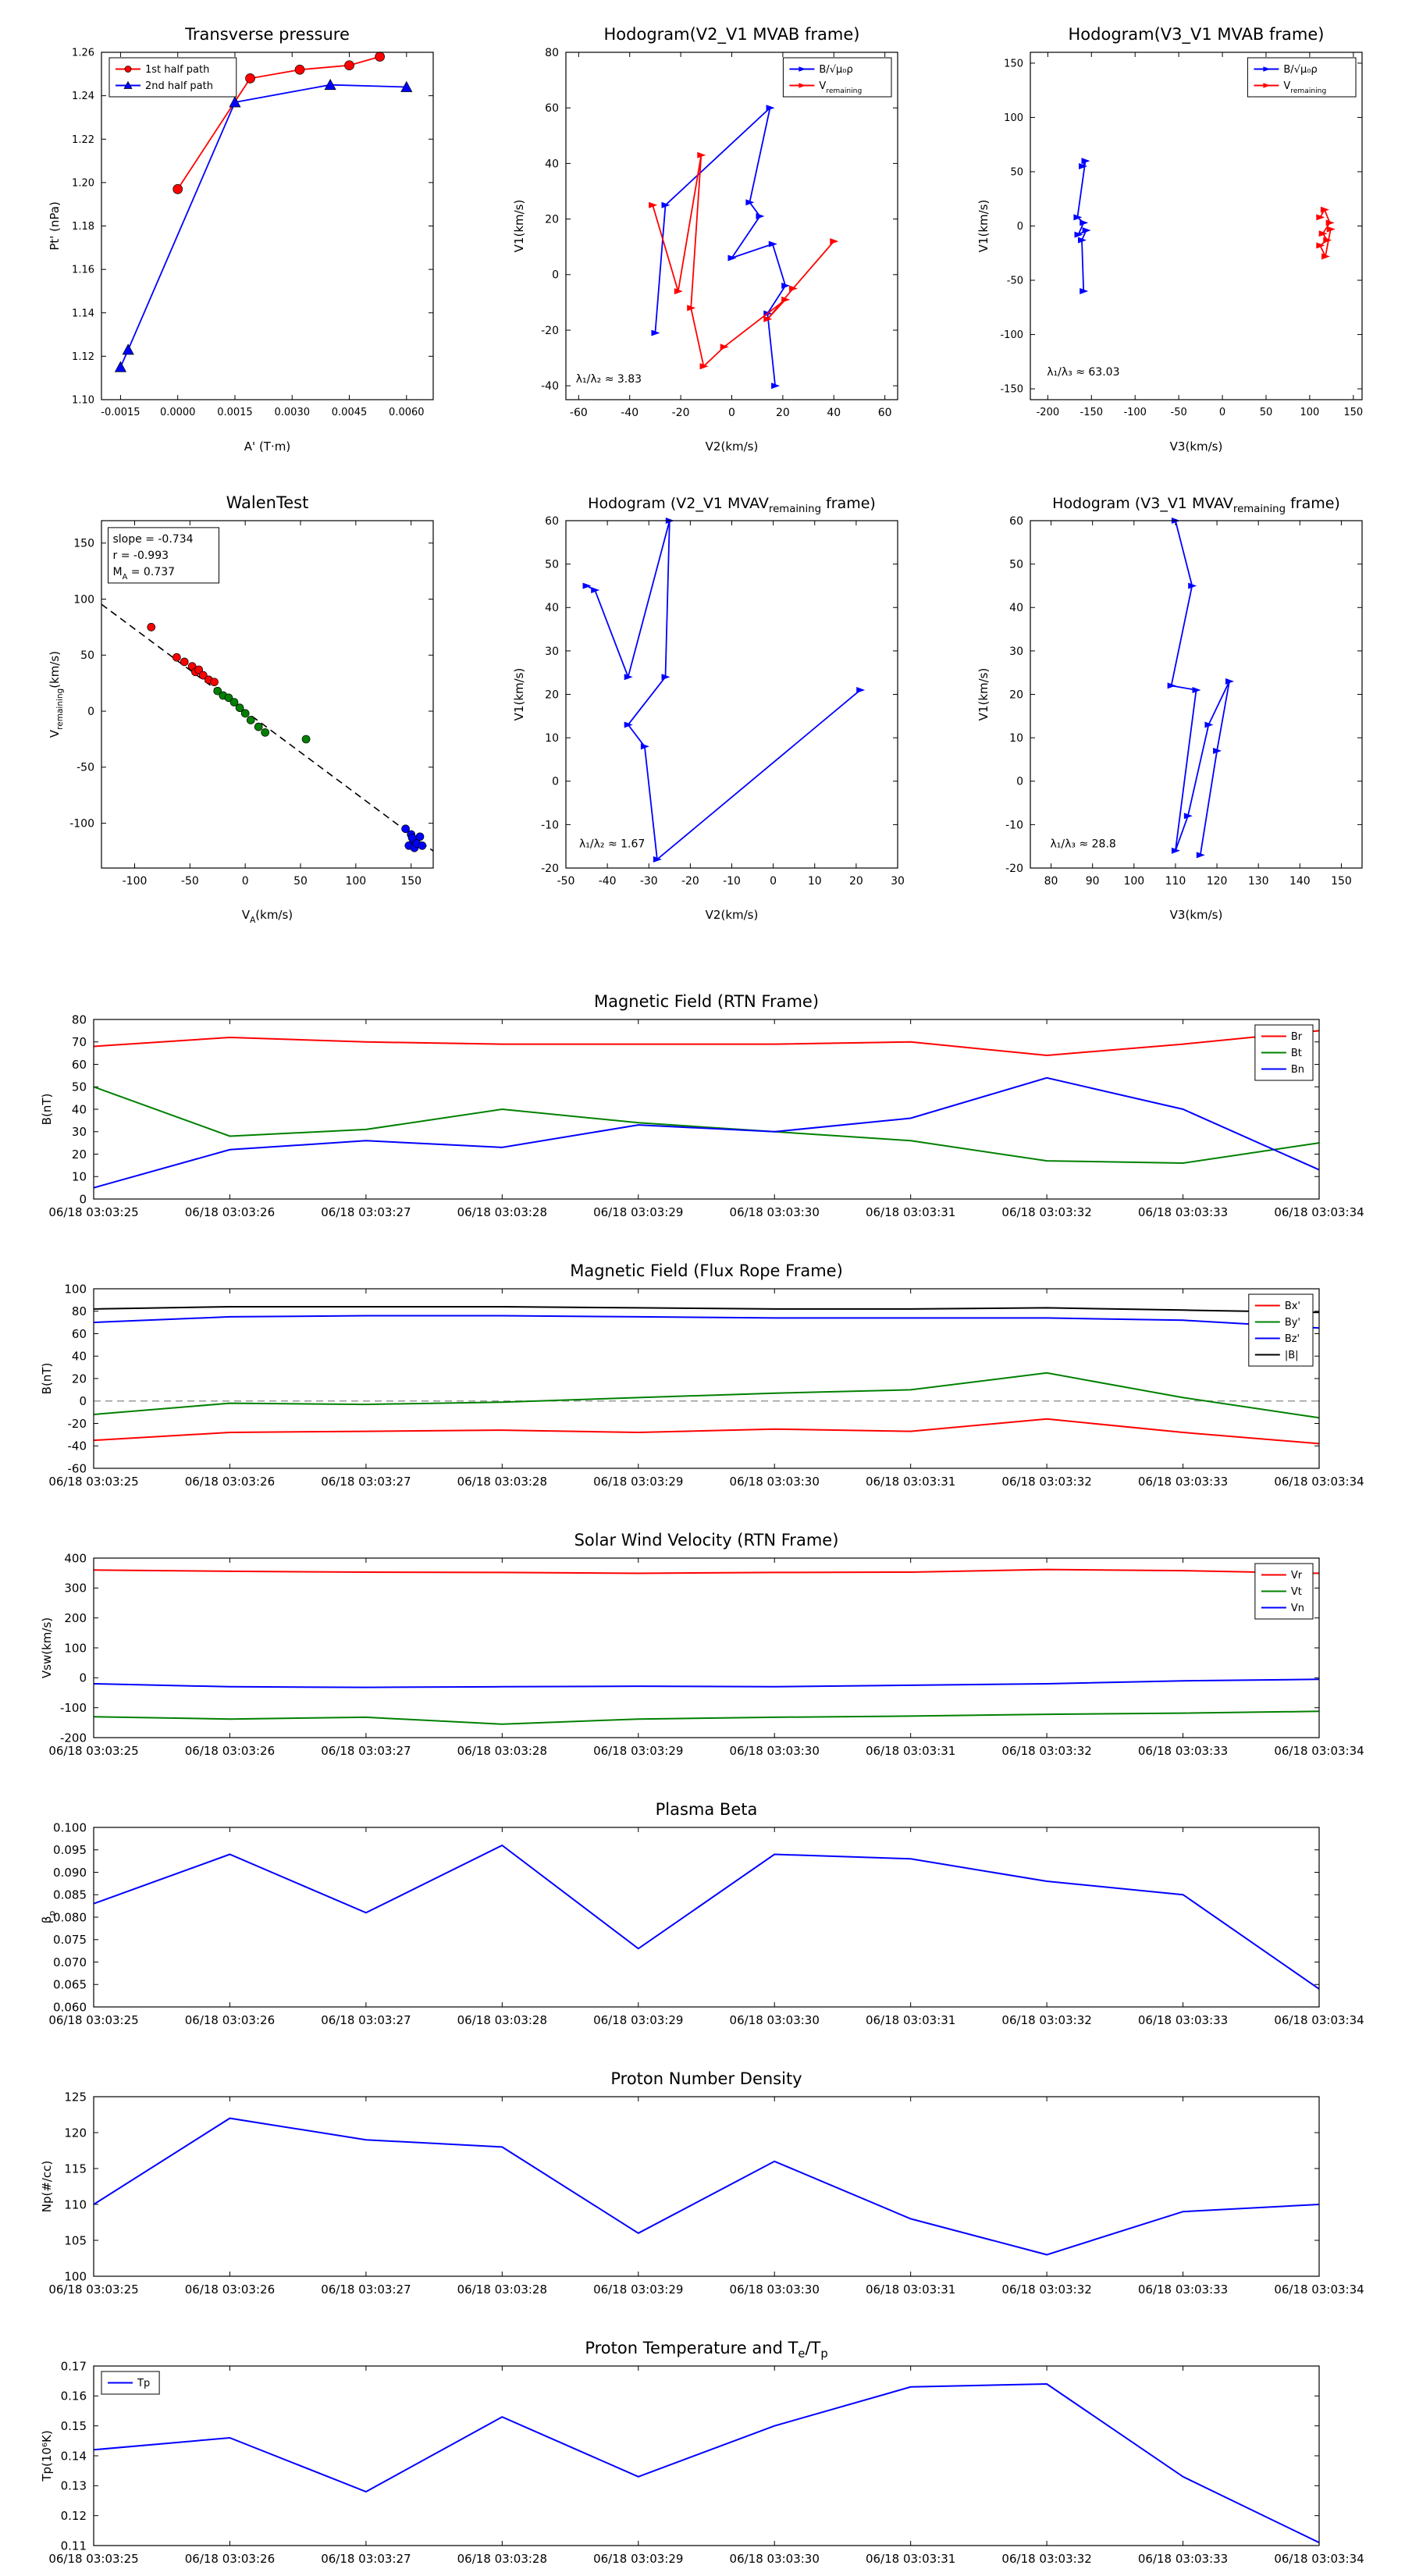 The image size is (1405, 2576). I want to click on x-tick-label: 06/18 03:03:34, so click(1319, 1212).